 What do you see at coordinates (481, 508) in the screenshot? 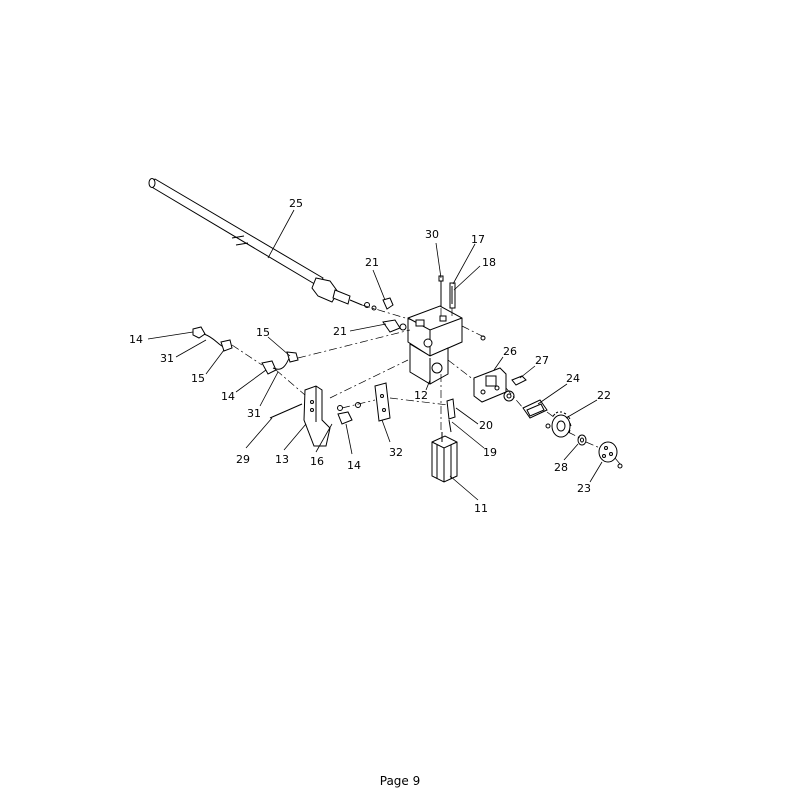
I see `label-11: 11` at bounding box center [481, 508].